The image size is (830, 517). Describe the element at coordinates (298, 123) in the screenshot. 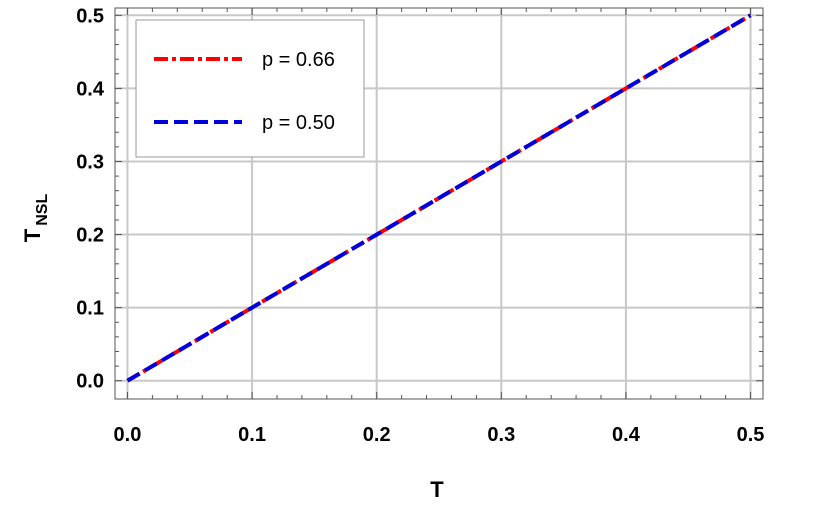

I see `legend-label-p050: p = 0.50` at that location.